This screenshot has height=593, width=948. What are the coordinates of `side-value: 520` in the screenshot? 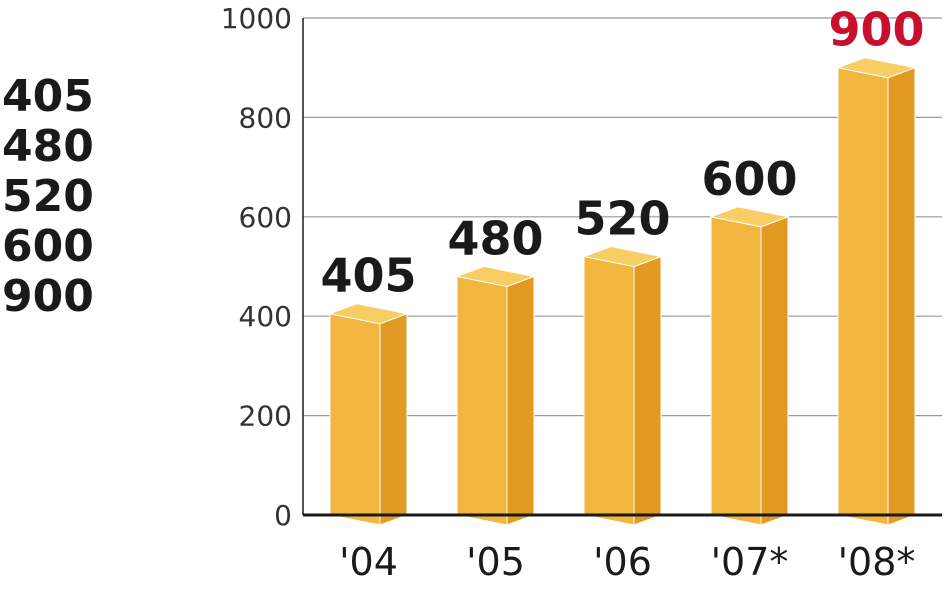 It's located at (48, 196).